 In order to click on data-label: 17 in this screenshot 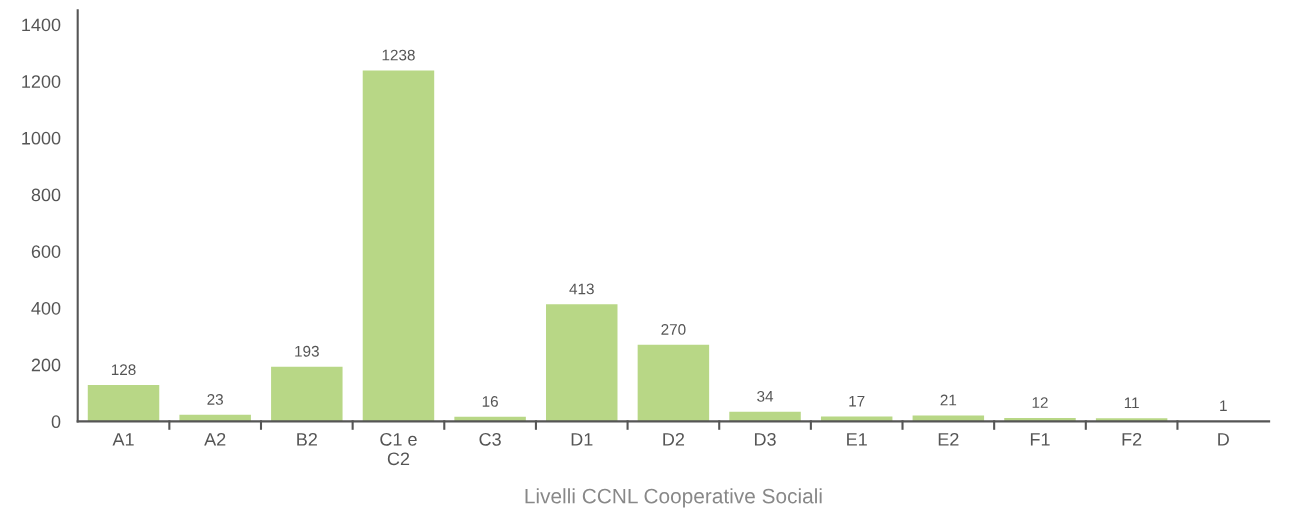, I will do `click(857, 401)`.